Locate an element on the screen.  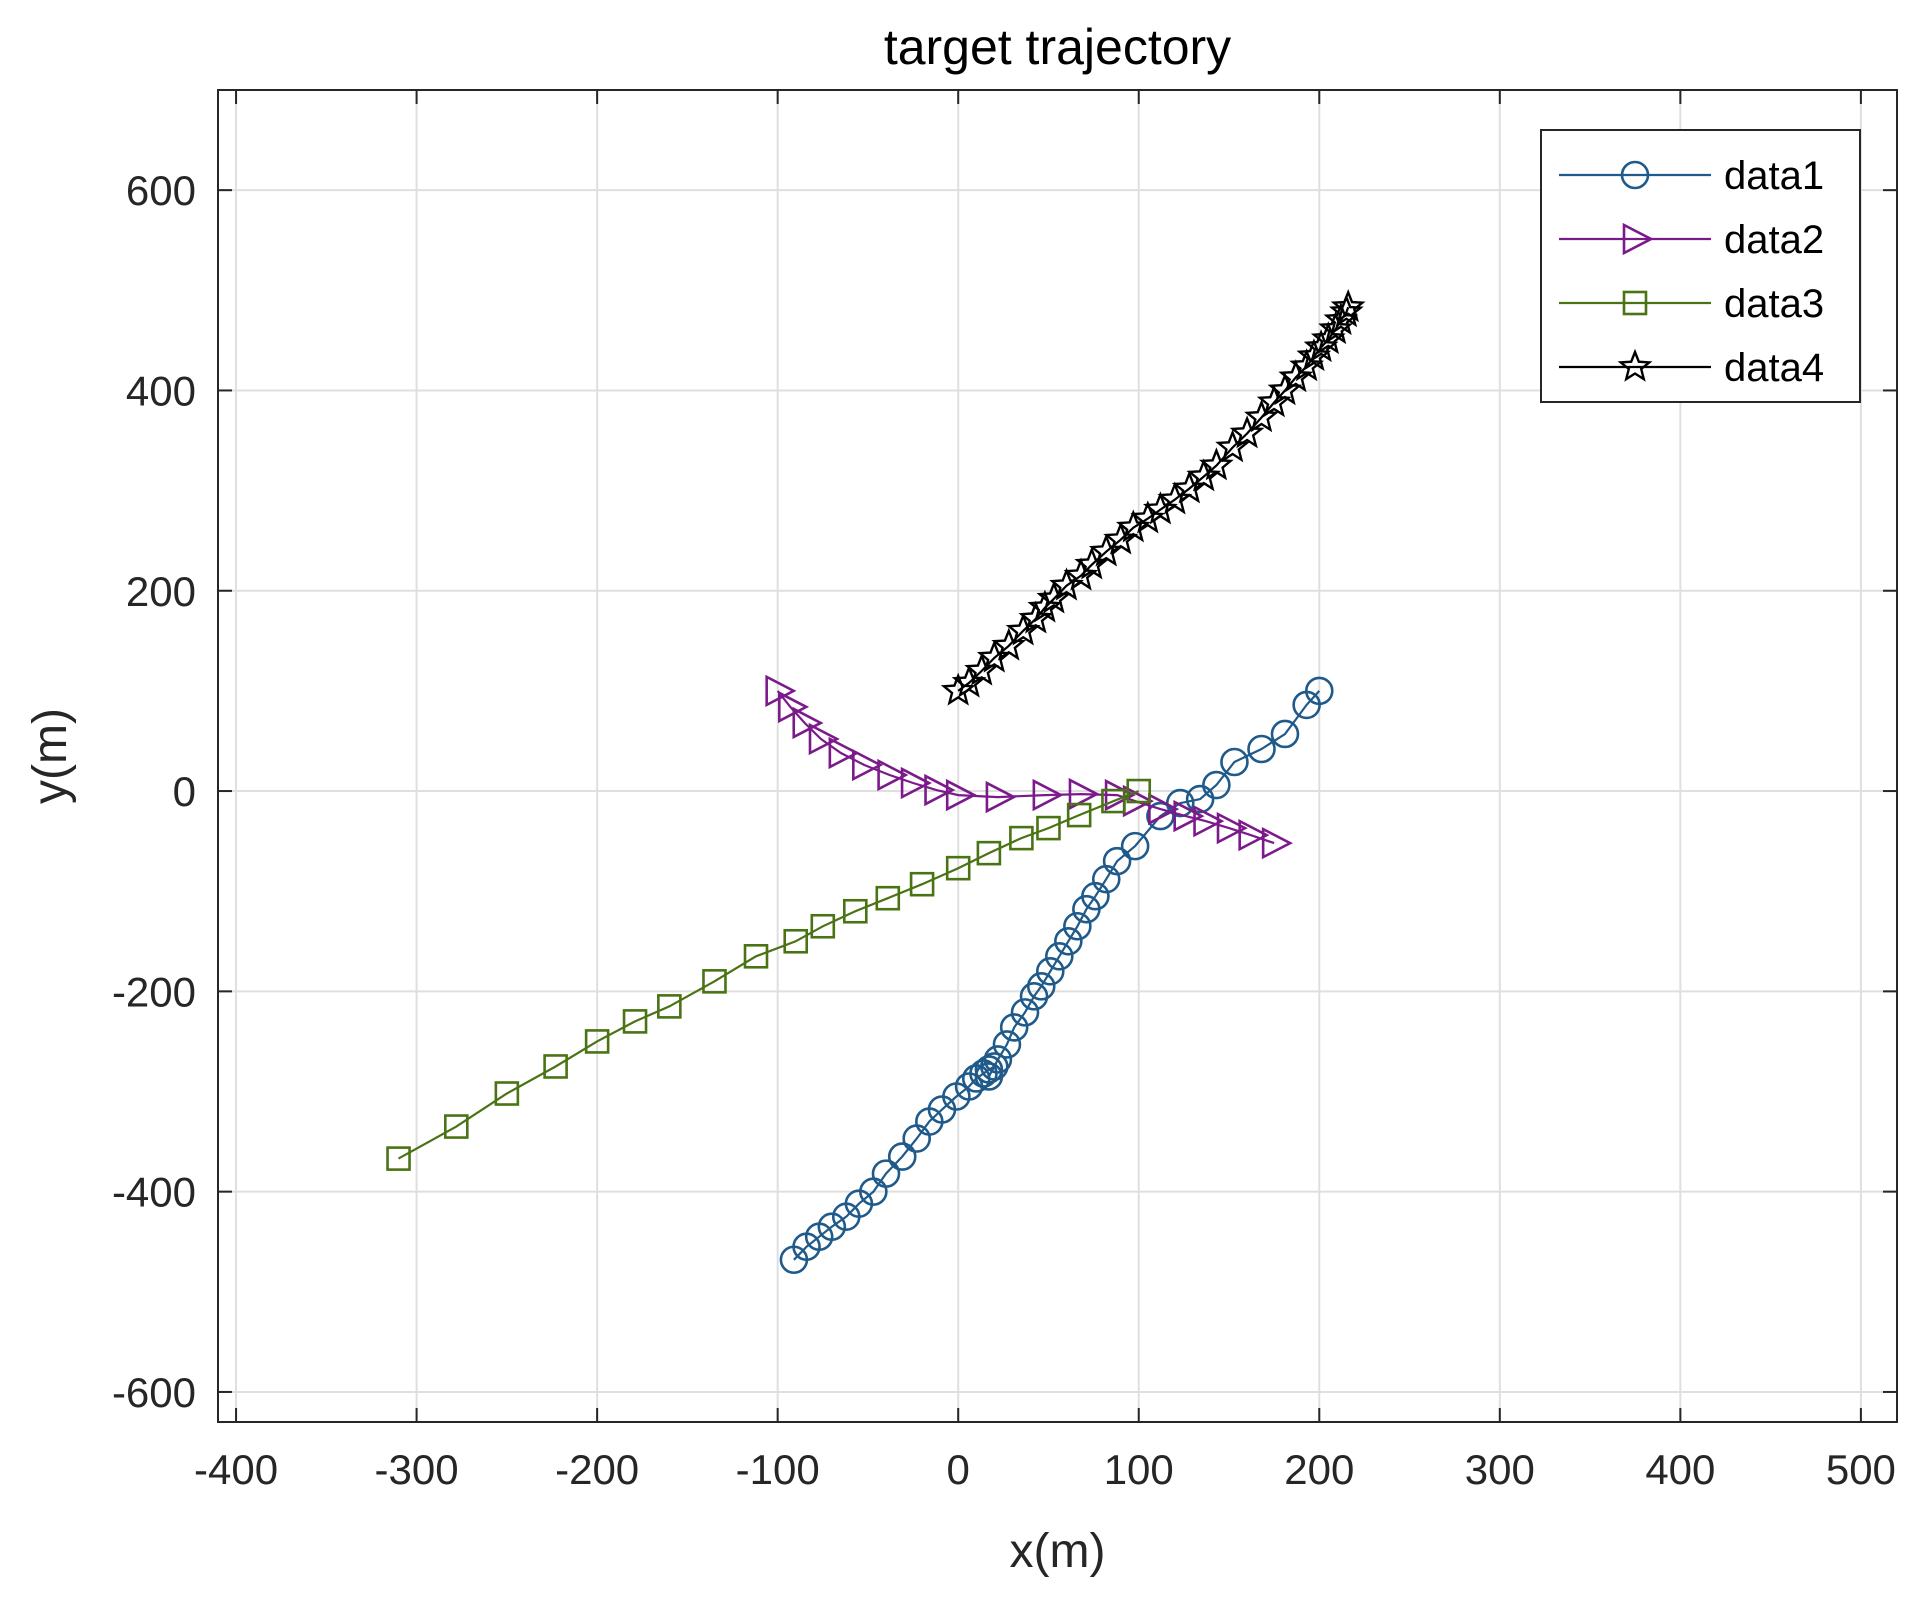
legend-label: data1 is located at coordinates (1774, 176).